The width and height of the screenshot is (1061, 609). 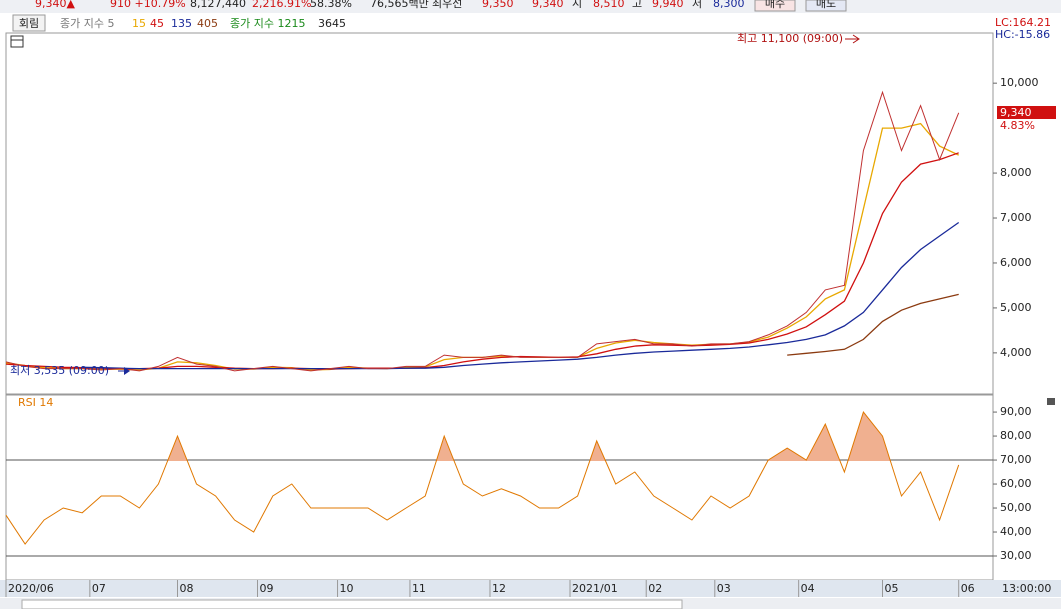 I want to click on header-field: 910 +10.79%, so click(x=148, y=5).